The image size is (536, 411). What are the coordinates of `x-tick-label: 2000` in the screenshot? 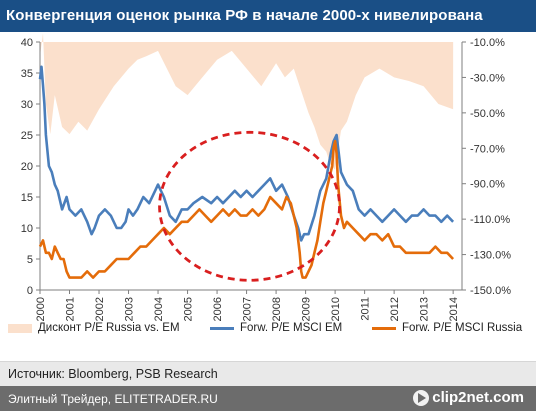 It's located at (41, 309).